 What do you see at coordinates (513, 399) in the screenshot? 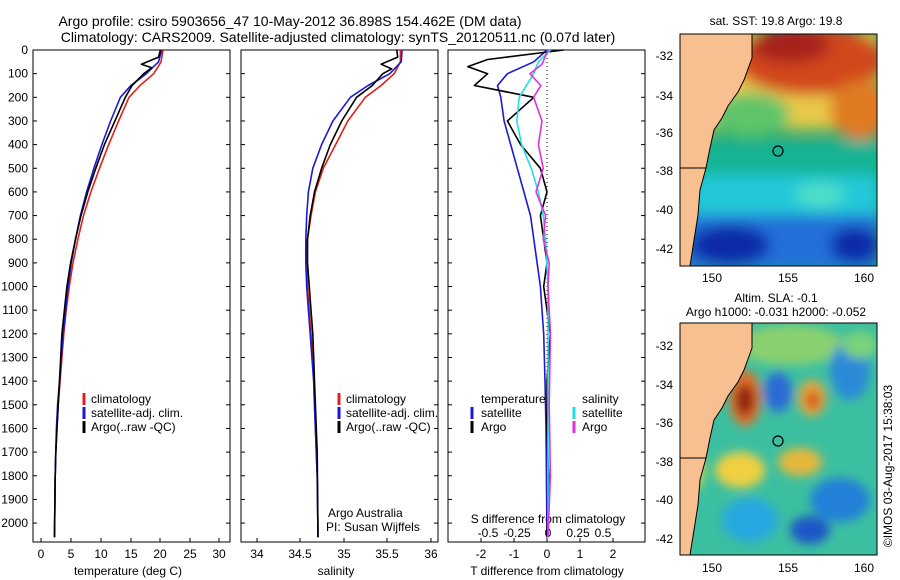
I see `legend-temperature-title: temperature` at bounding box center [513, 399].